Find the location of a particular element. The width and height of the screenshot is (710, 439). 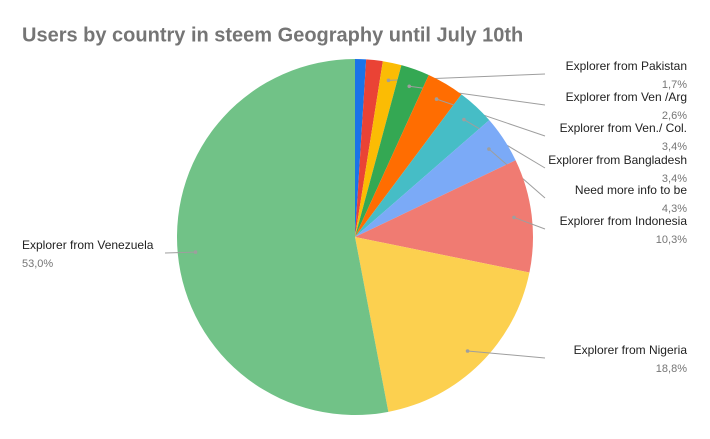

slice-value-label: 2,6% is located at coordinates (674, 116).